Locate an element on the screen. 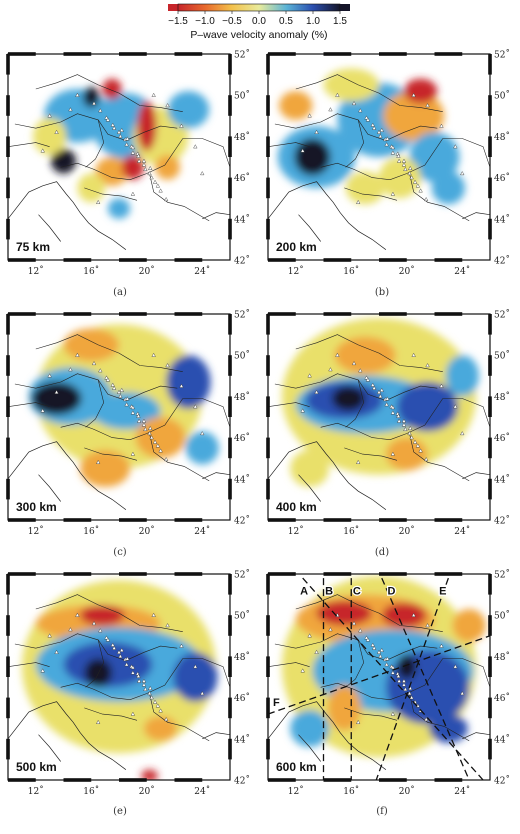  longitude-label: 24˚ is located at coordinates (462, 531).